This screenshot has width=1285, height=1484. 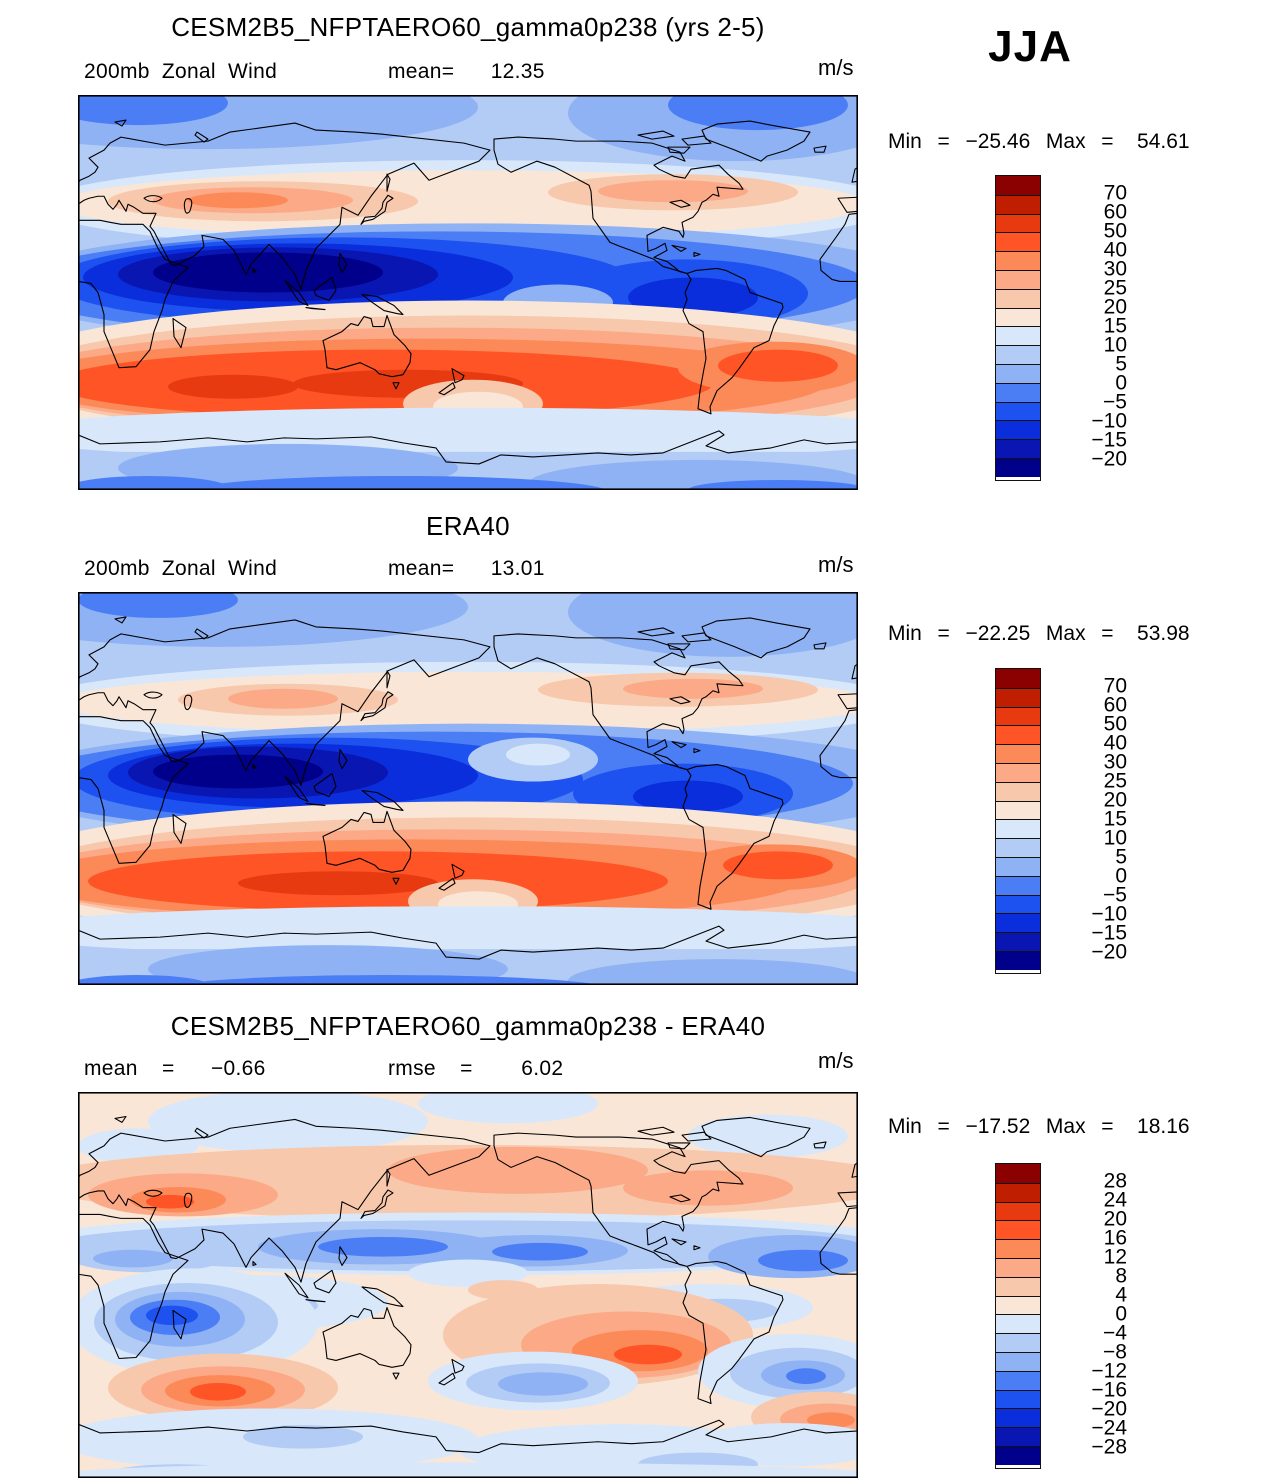 I want to click on panel2-field-label: 200mb Zonal Wind, so click(x=181, y=568).